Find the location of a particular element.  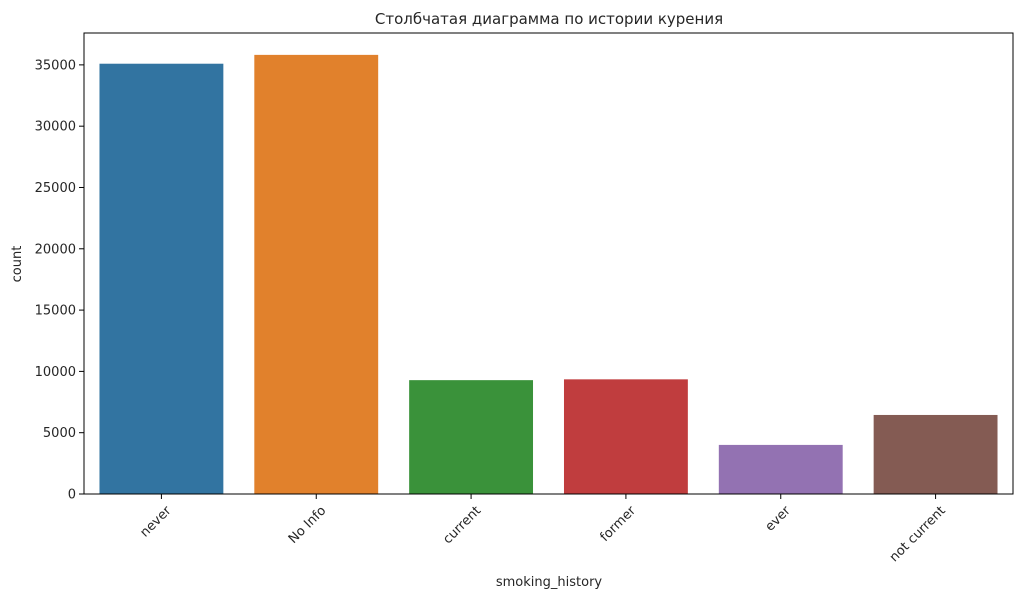

y-tick-label: 20000 is located at coordinates (55, 249).